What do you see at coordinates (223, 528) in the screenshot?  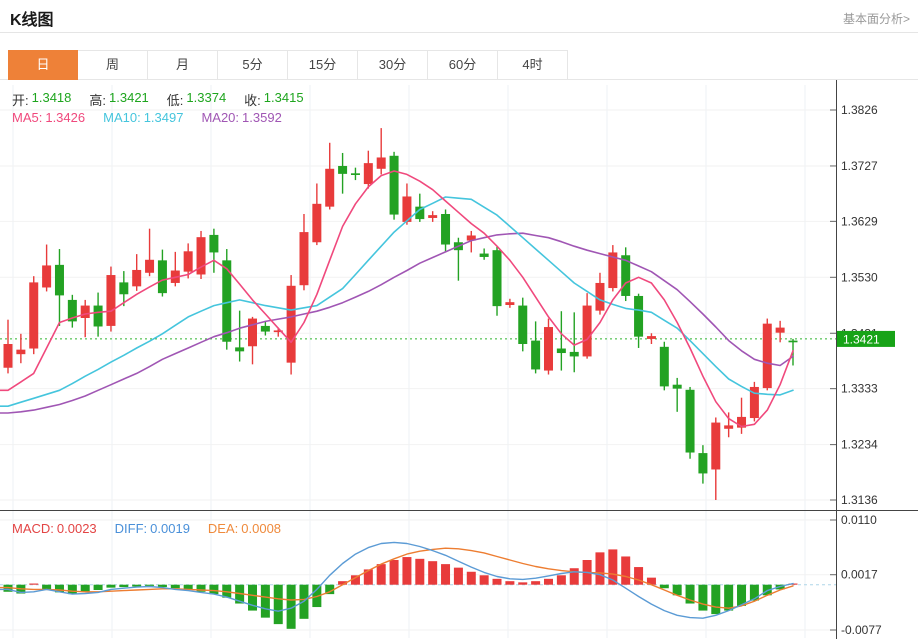 I see `legend-label: DEA:` at bounding box center [223, 528].